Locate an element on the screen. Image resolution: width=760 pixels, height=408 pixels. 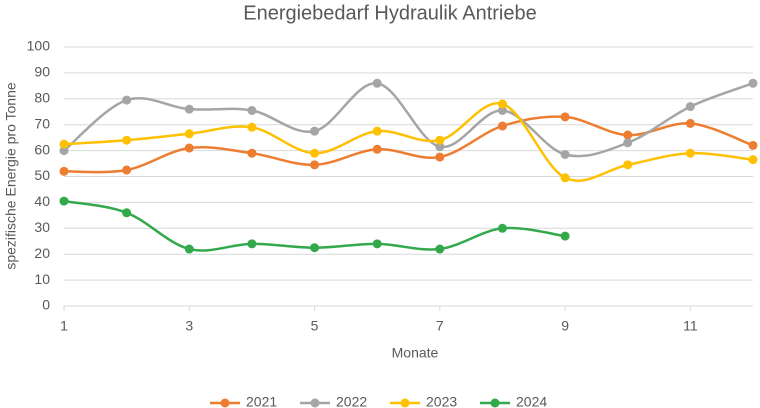
x-tick-label: 5 is located at coordinates (315, 326).